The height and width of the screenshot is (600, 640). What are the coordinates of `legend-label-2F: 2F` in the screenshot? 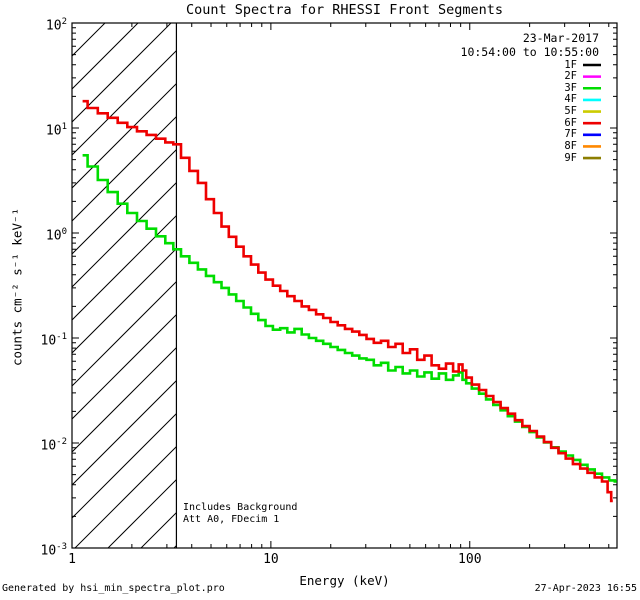 It's located at (570, 76).